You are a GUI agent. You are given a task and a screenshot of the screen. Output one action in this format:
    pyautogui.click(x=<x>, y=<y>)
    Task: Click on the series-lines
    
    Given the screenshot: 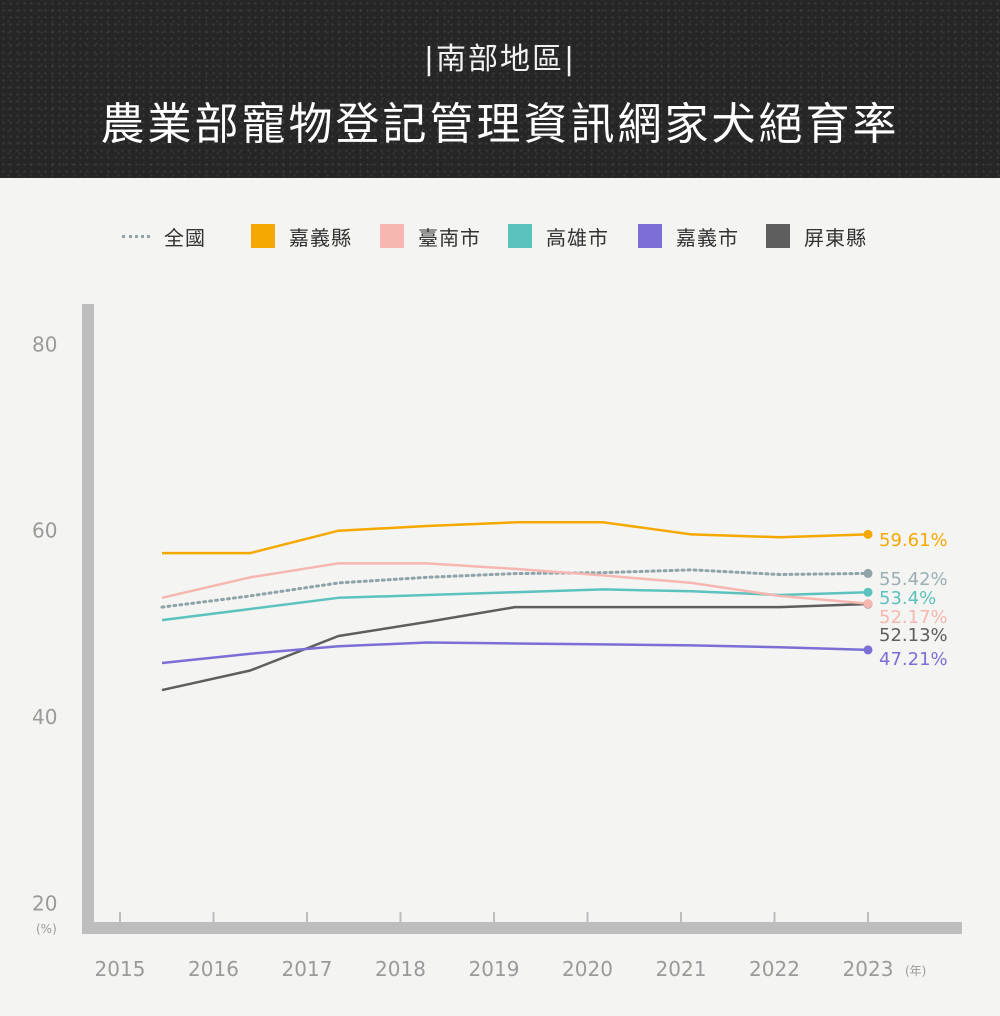 What is the action you would take?
    pyautogui.click(x=515, y=606)
    